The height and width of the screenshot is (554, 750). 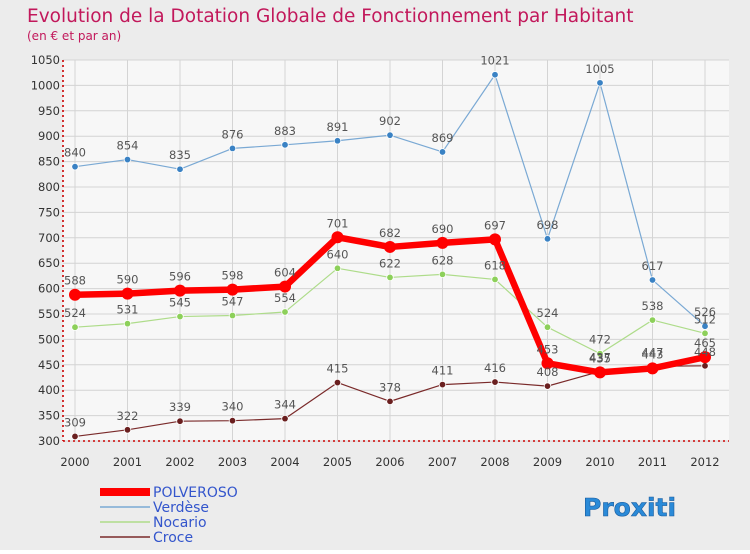 What do you see at coordinates (180, 303) in the screenshot?
I see `data-label: 545` at bounding box center [180, 303].